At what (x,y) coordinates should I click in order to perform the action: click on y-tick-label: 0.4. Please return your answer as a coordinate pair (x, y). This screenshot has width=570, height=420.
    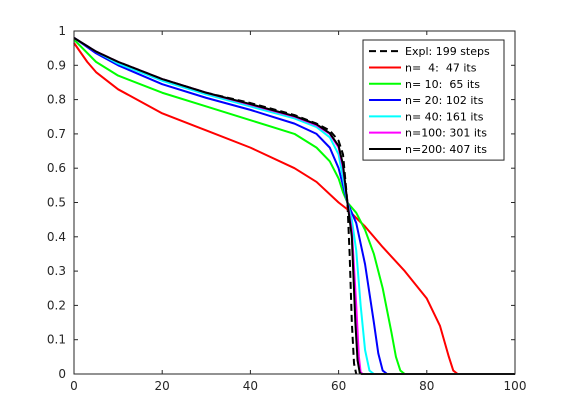
    Looking at the image, I should click on (56, 237).